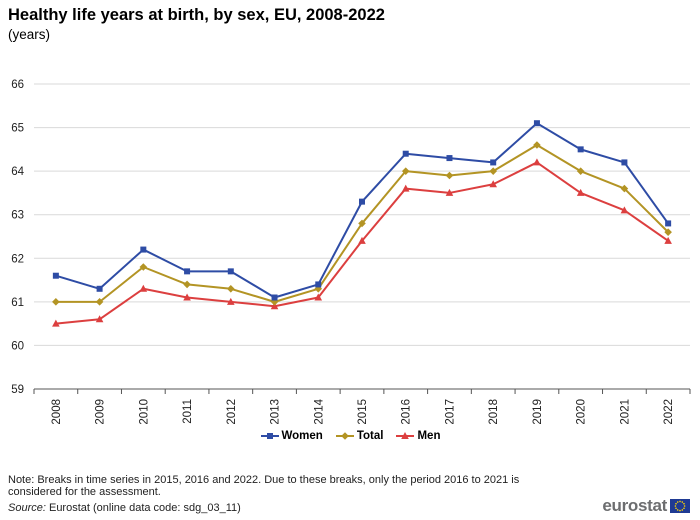  Describe the element at coordinates (17, 346) in the screenshot. I see `y-tick-label: 60` at that location.